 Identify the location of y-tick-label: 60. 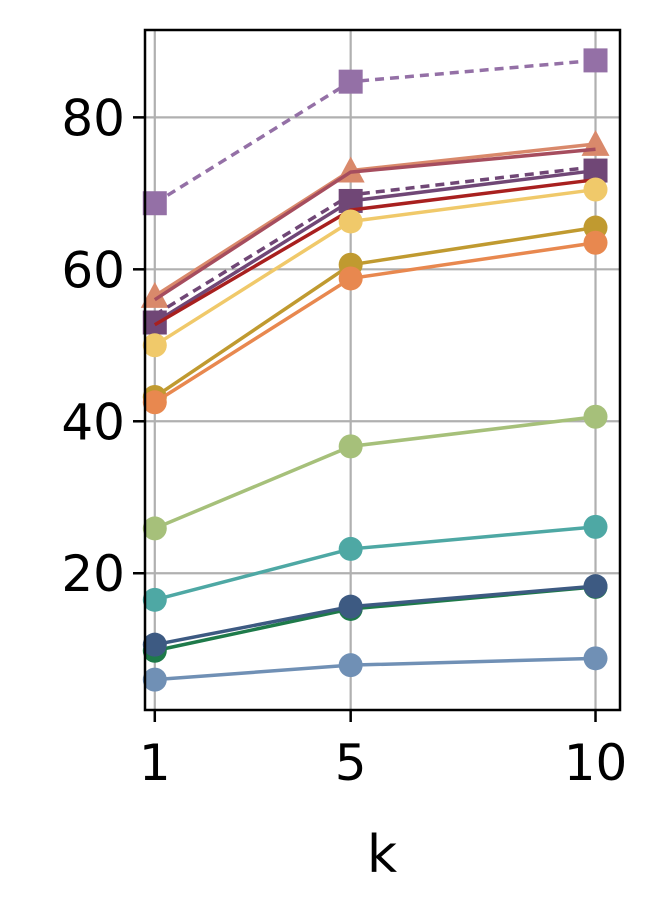
(93, 270).